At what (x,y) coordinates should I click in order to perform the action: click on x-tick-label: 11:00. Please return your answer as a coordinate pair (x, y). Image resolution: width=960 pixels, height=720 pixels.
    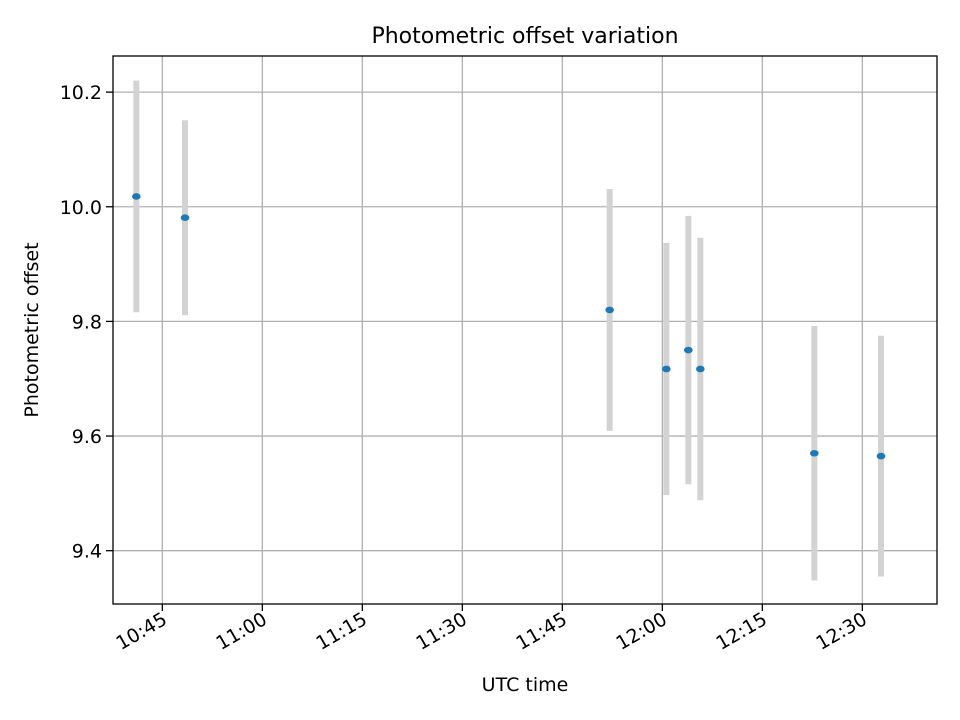
    Looking at the image, I should click on (241, 631).